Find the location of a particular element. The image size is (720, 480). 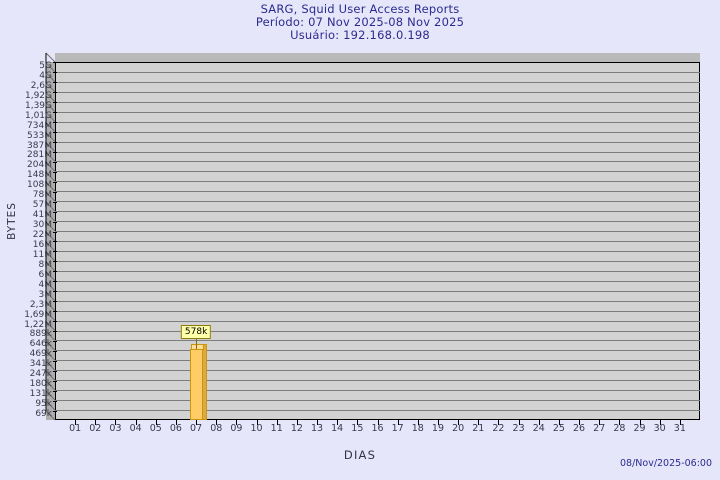

x-tick-label: 09 is located at coordinates (236, 428).